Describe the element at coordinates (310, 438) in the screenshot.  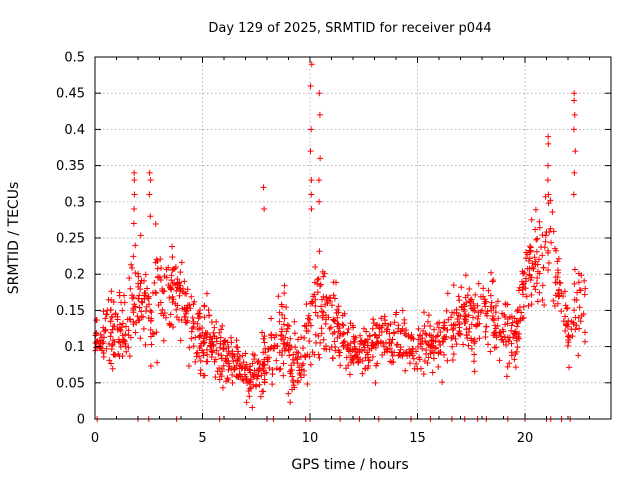
I see `x-tick-label: 10` at that location.